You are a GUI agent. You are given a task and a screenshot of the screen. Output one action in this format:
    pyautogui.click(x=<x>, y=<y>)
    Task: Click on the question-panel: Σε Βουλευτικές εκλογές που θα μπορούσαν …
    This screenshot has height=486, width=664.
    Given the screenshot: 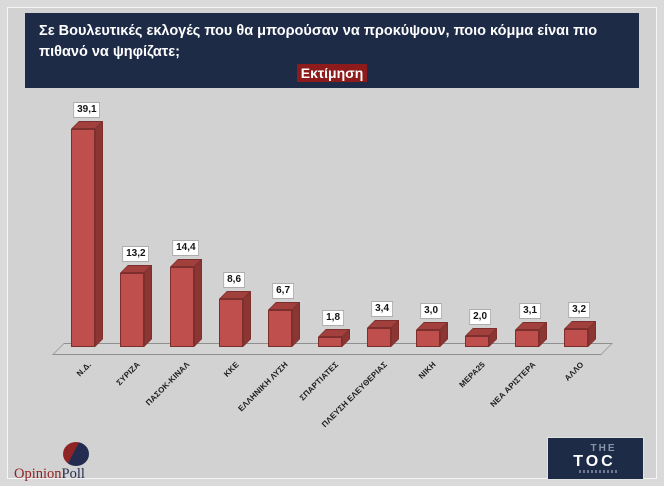 What is the action you would take?
    pyautogui.click(x=332, y=50)
    